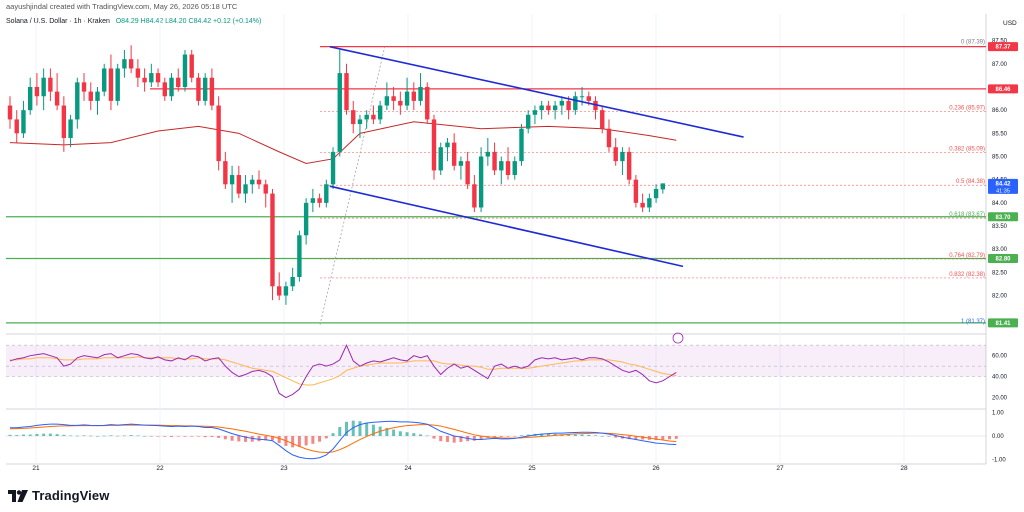 The image size is (1024, 512). What do you see at coordinates (1000, 227) in the screenshot?
I see `price-tick-label: 83.50` at bounding box center [1000, 227].